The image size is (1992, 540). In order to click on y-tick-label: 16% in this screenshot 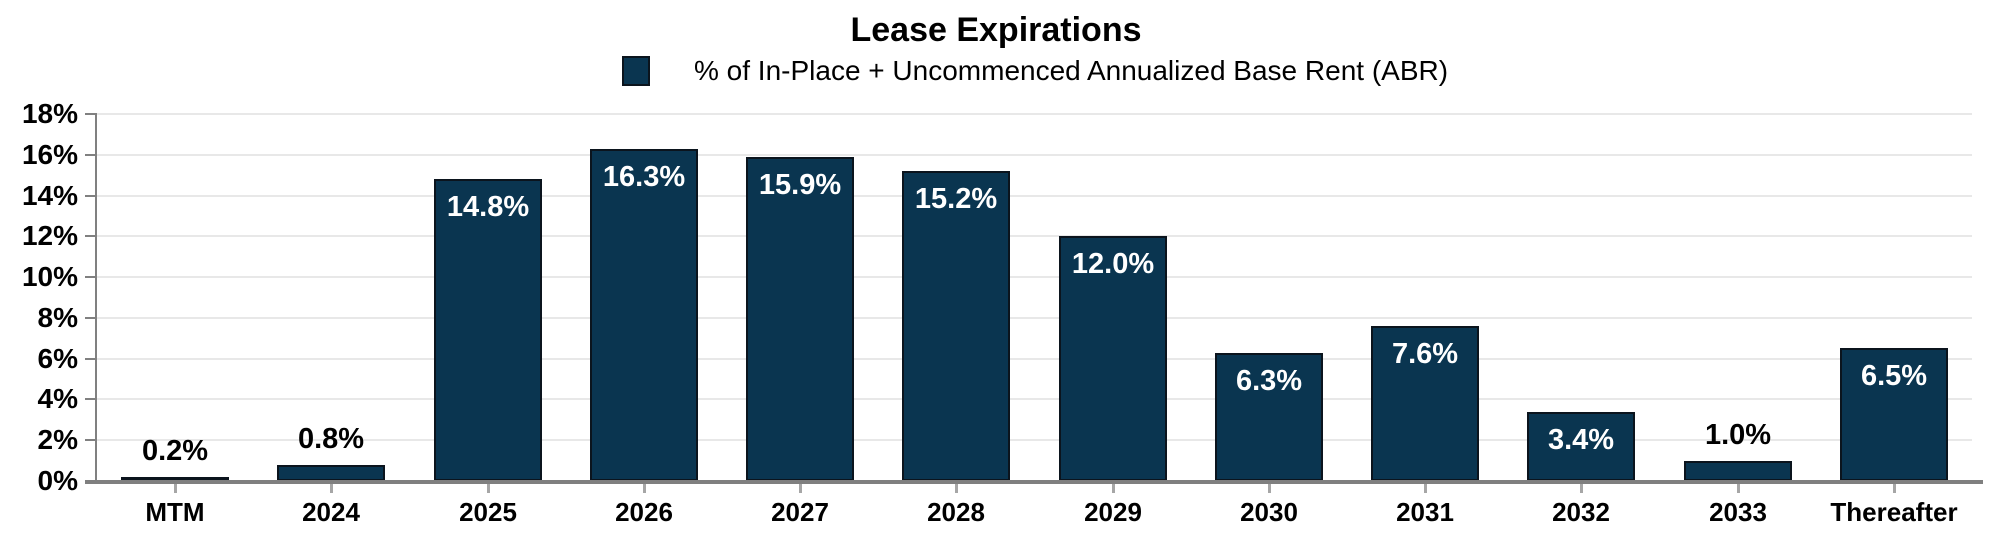, I will do `click(49, 154)`.